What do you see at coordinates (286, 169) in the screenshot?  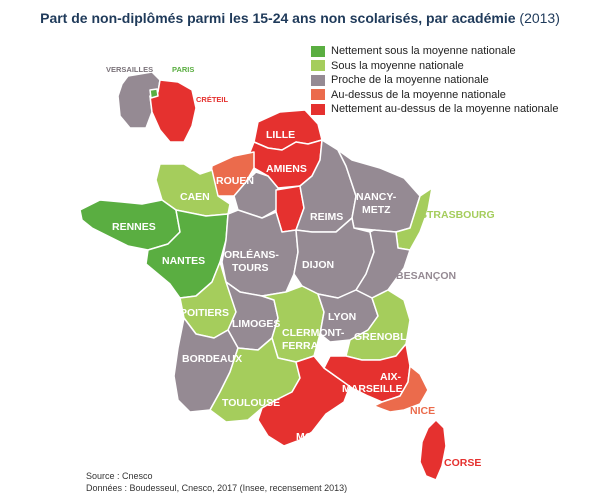 I see `label-amiens: AMIENS` at bounding box center [286, 169].